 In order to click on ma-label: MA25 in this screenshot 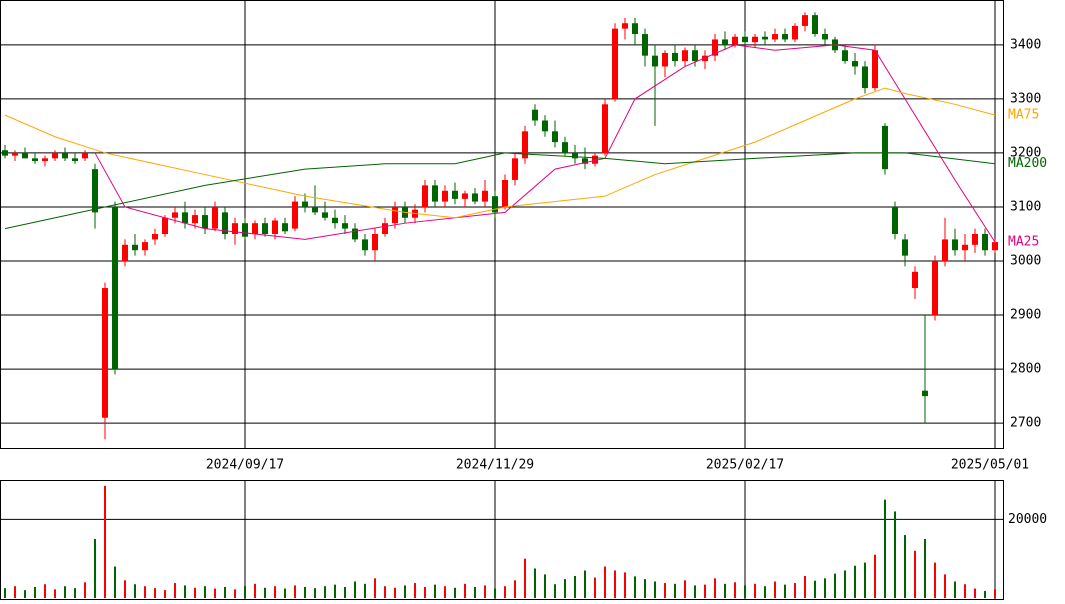, I will do `click(1023, 242)`.